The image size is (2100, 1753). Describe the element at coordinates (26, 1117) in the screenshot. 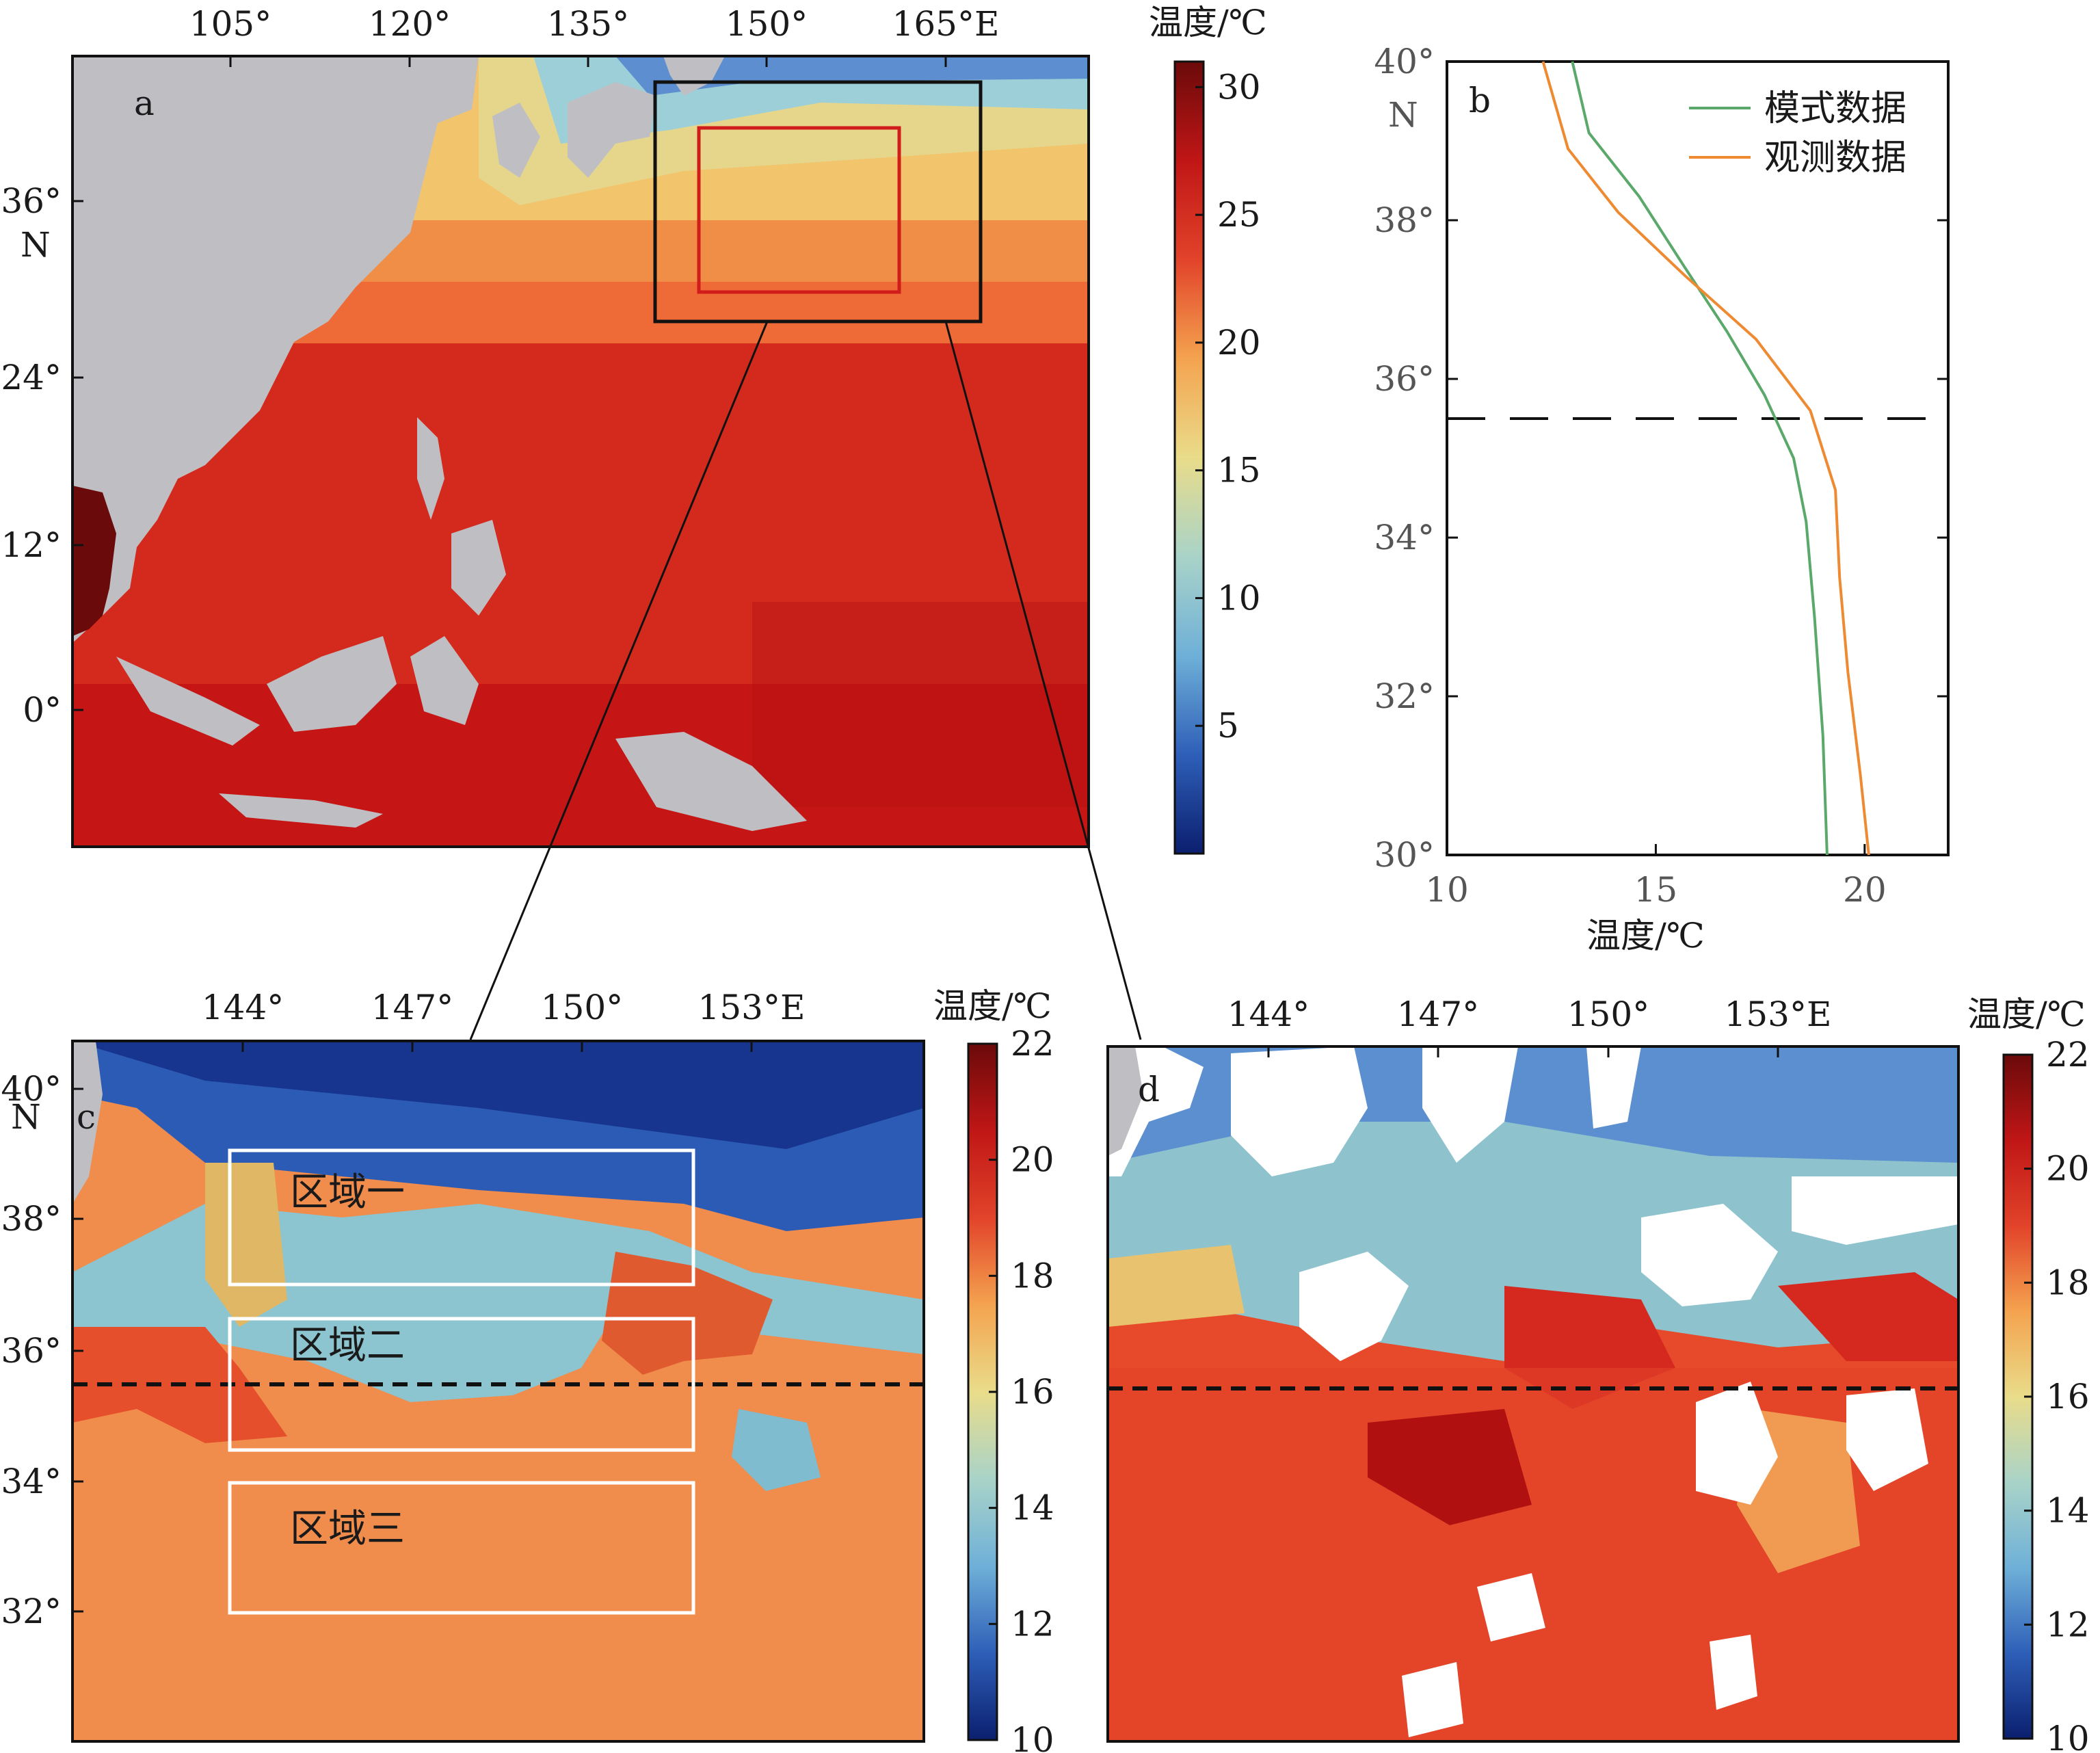

I see `panel-c-y-unit: N` at that location.